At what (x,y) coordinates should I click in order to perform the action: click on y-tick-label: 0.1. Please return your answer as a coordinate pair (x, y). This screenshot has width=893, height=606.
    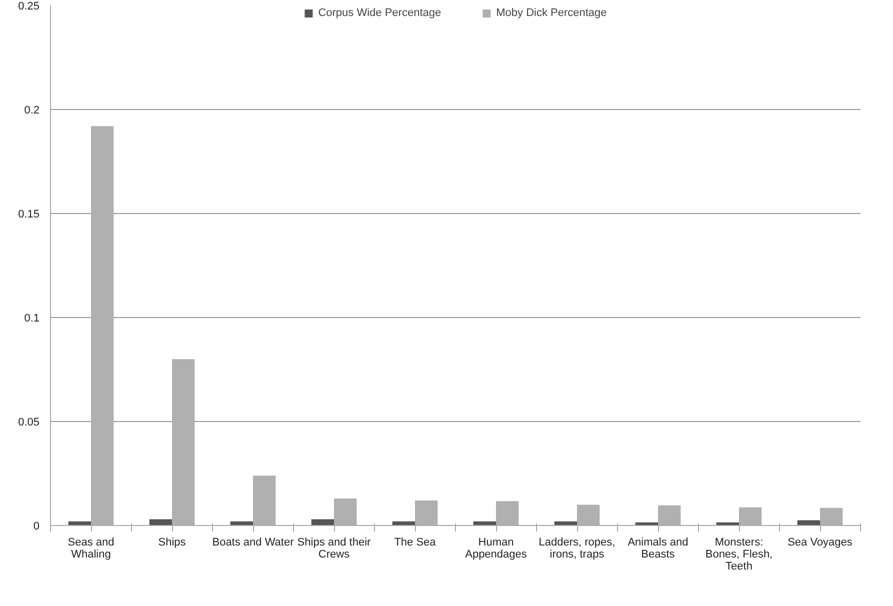
    Looking at the image, I should click on (32, 318).